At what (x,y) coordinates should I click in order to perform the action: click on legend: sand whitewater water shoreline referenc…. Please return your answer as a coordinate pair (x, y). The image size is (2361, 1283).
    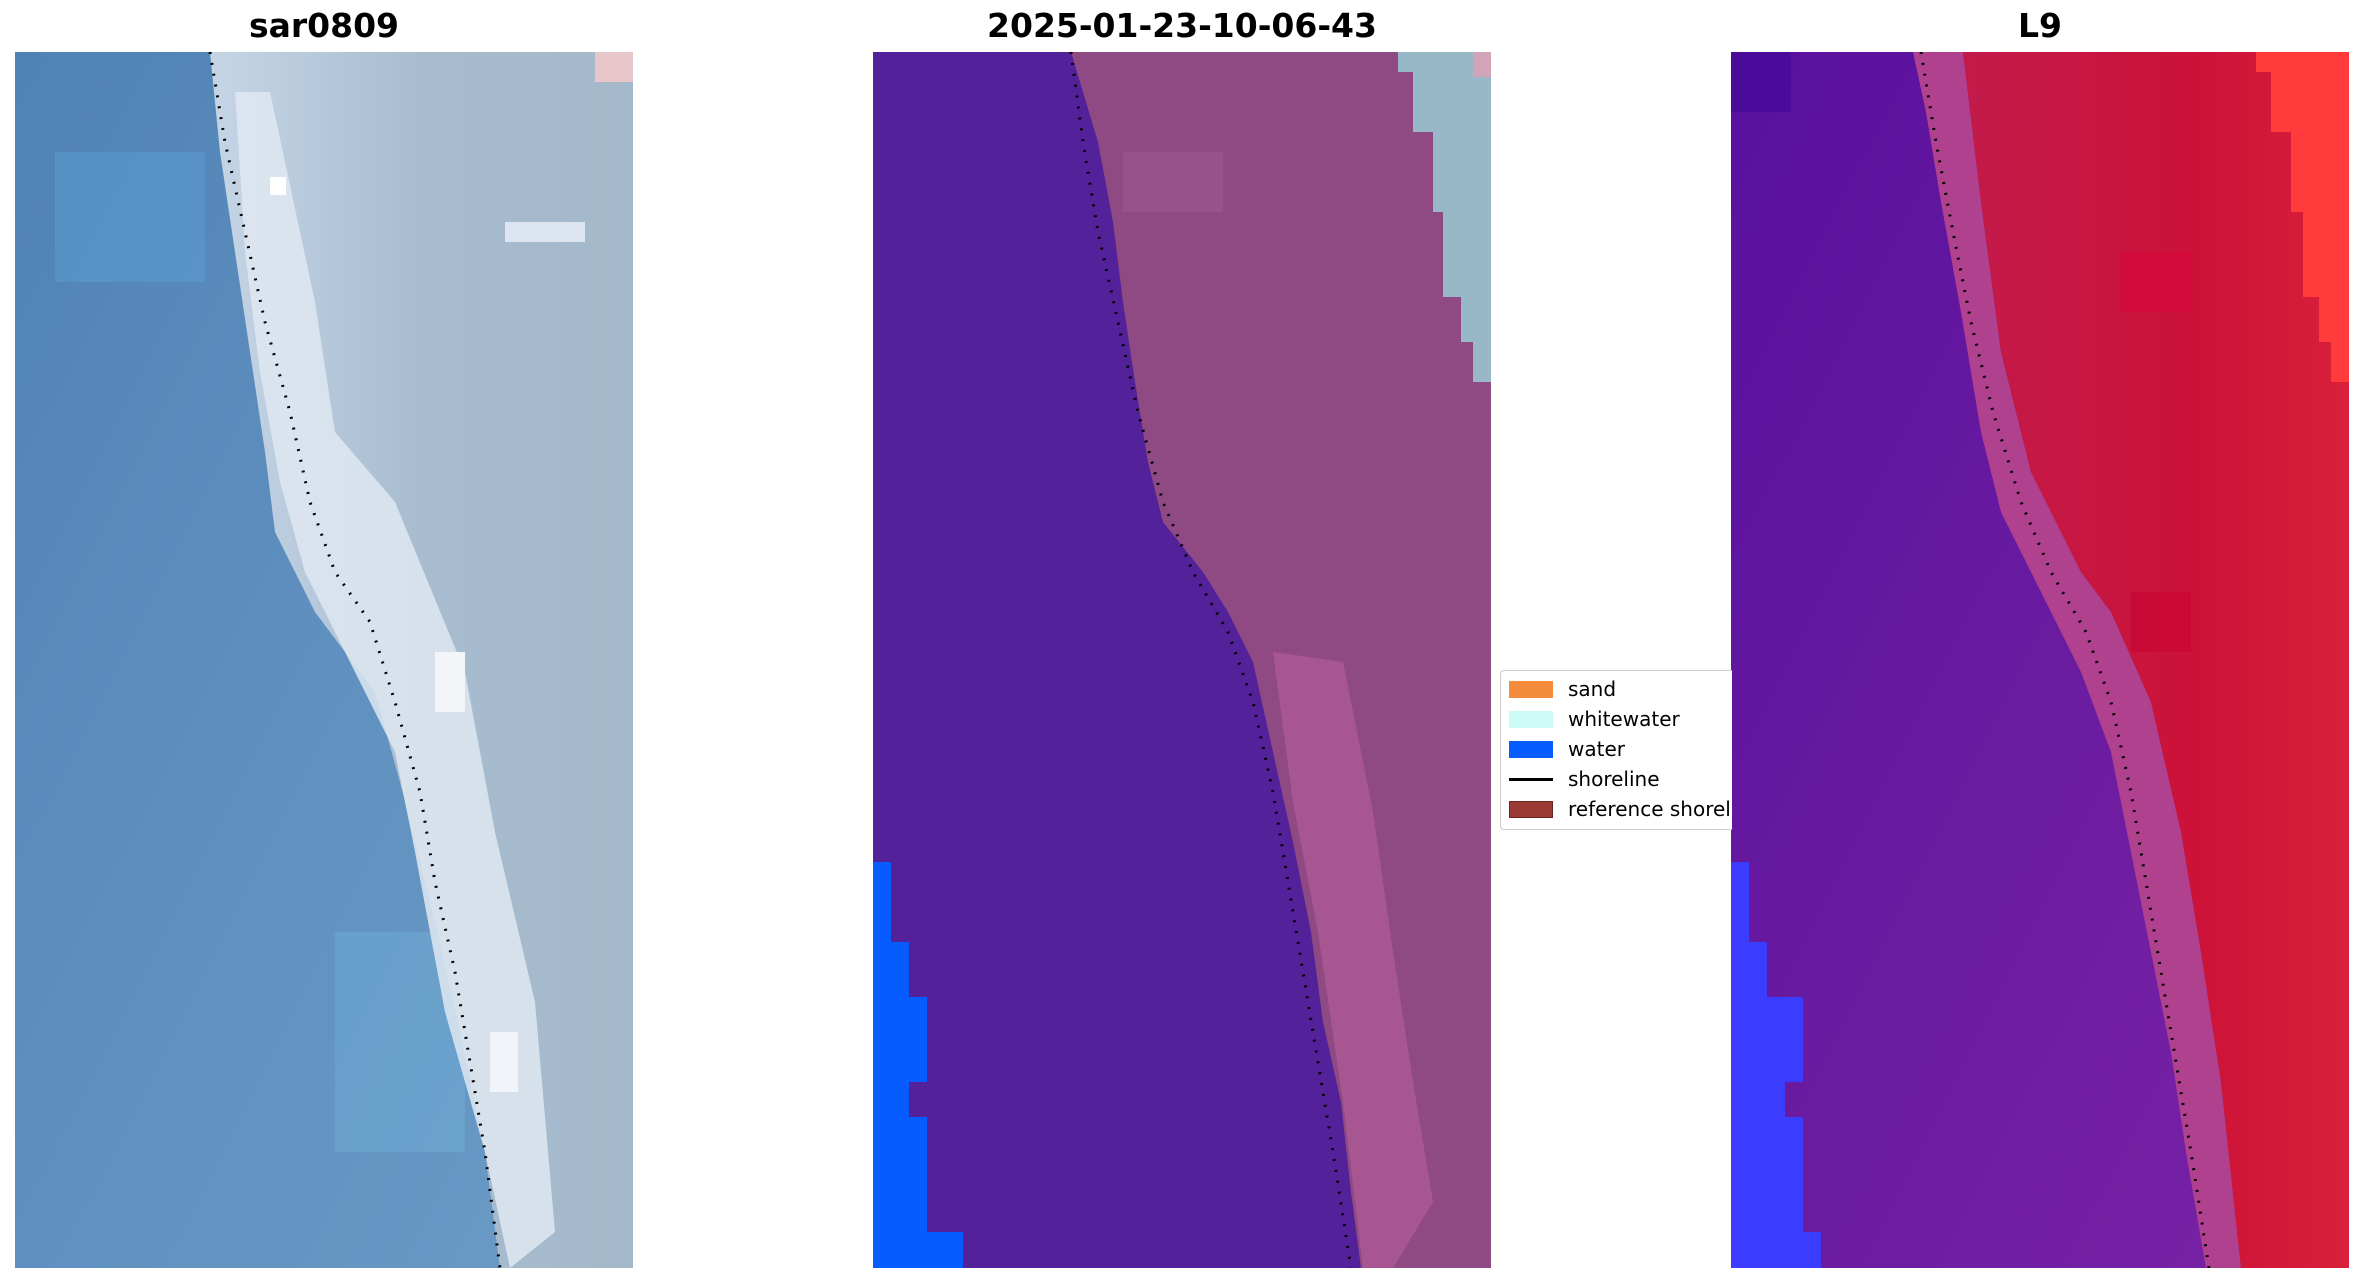
    Looking at the image, I should click on (1616, 750).